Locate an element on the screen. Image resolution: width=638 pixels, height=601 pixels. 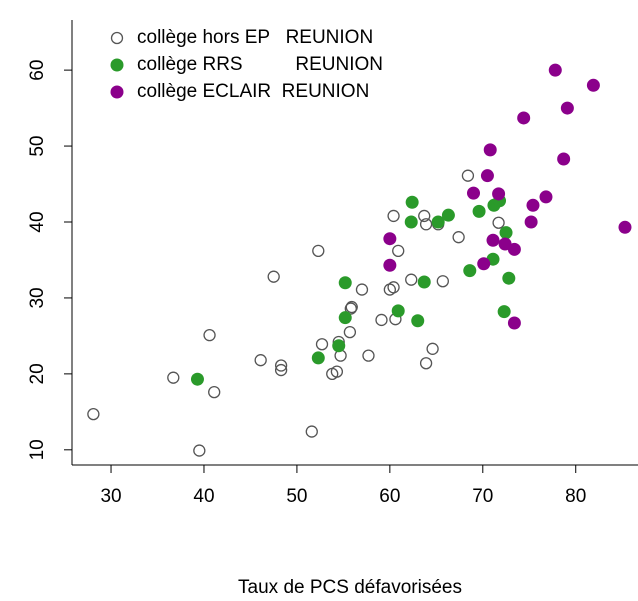
x-tick-label: 40 is located at coordinates (203, 496).